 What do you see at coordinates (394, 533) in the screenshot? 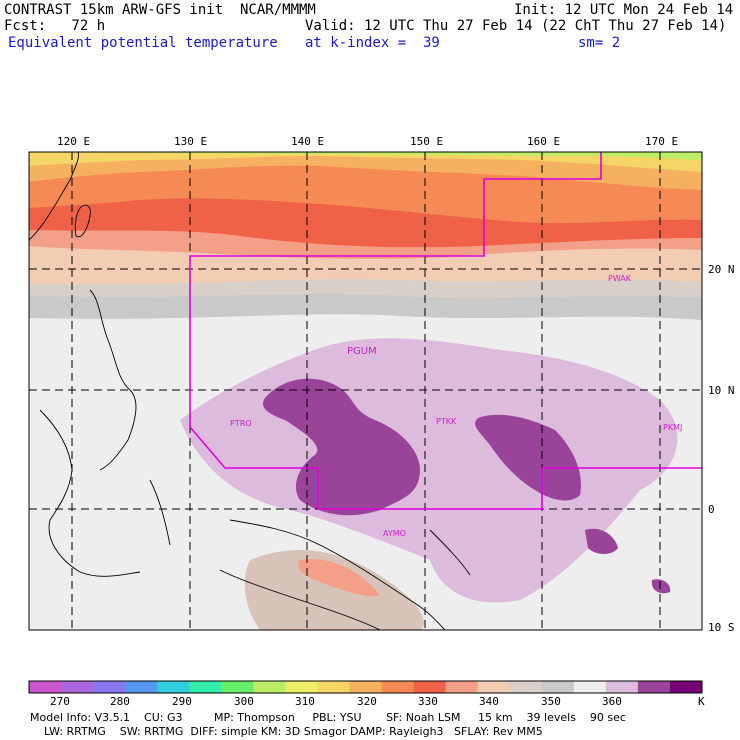
I see `station-aymo: AYMO` at bounding box center [394, 533].